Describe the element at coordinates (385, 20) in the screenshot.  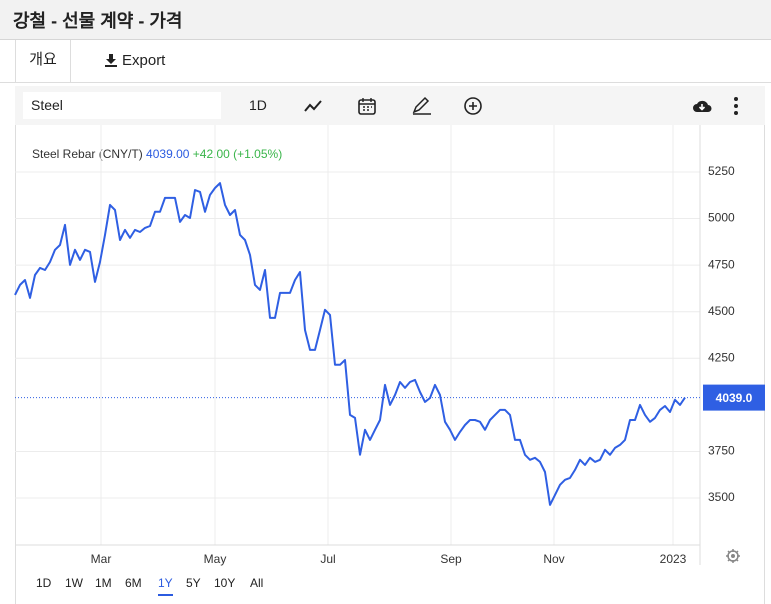
I see `header: 강철 - 선물 계약 - 가격` at that location.